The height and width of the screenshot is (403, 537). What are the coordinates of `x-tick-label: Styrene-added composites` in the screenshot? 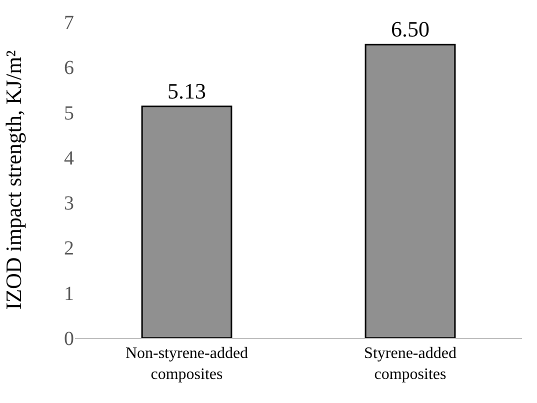 It's located at (410, 364).